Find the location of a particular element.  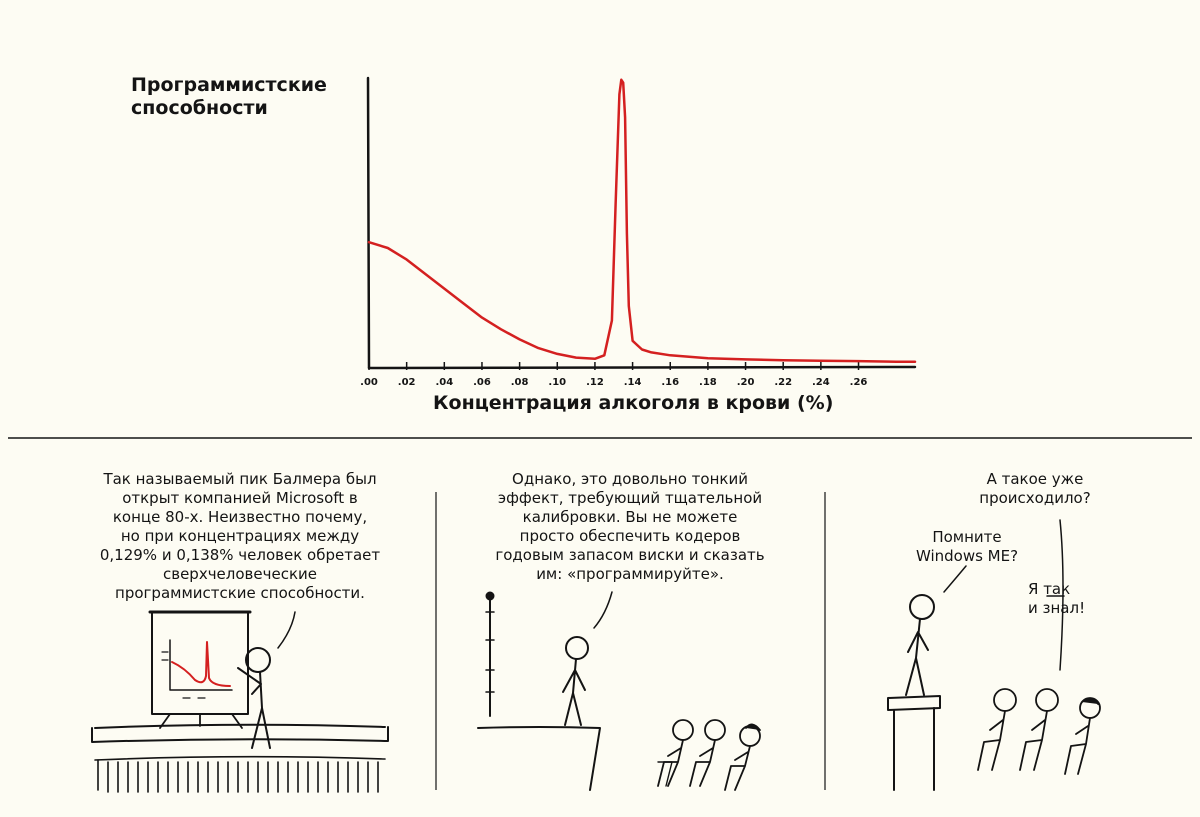

x-tick-label: .06 is located at coordinates (482, 382).